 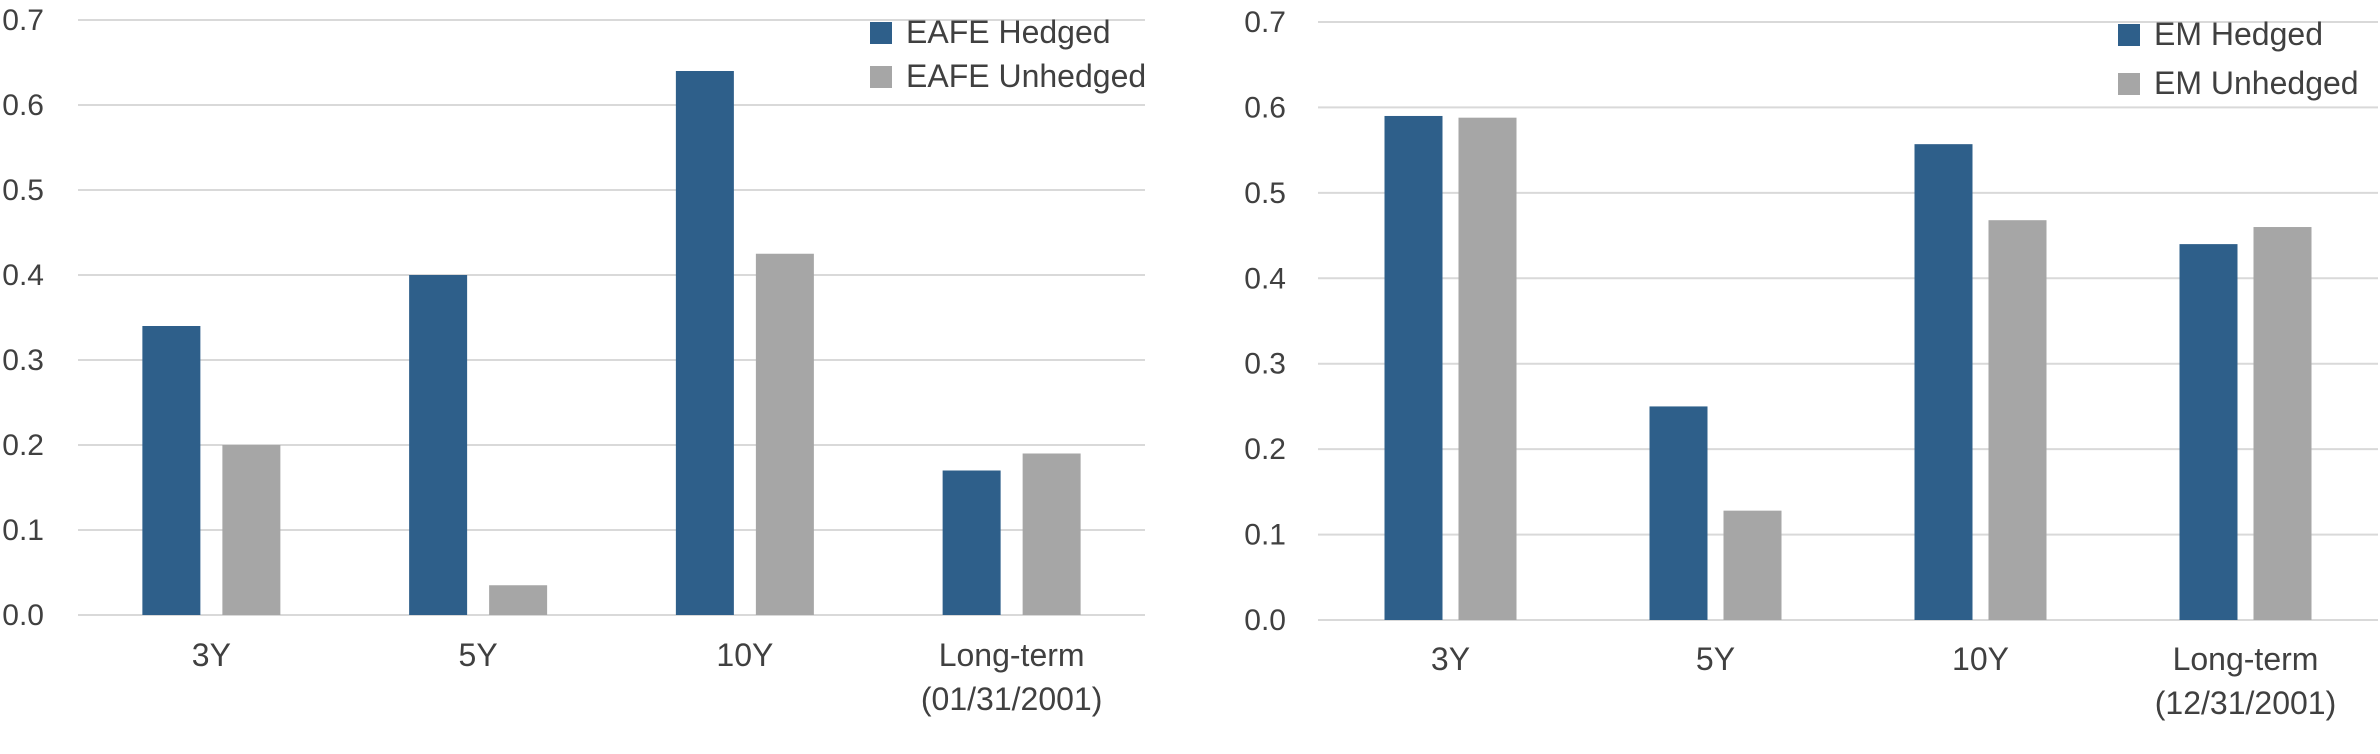 I want to click on x-category-label: (01/31/2001), so click(x=1011, y=699).